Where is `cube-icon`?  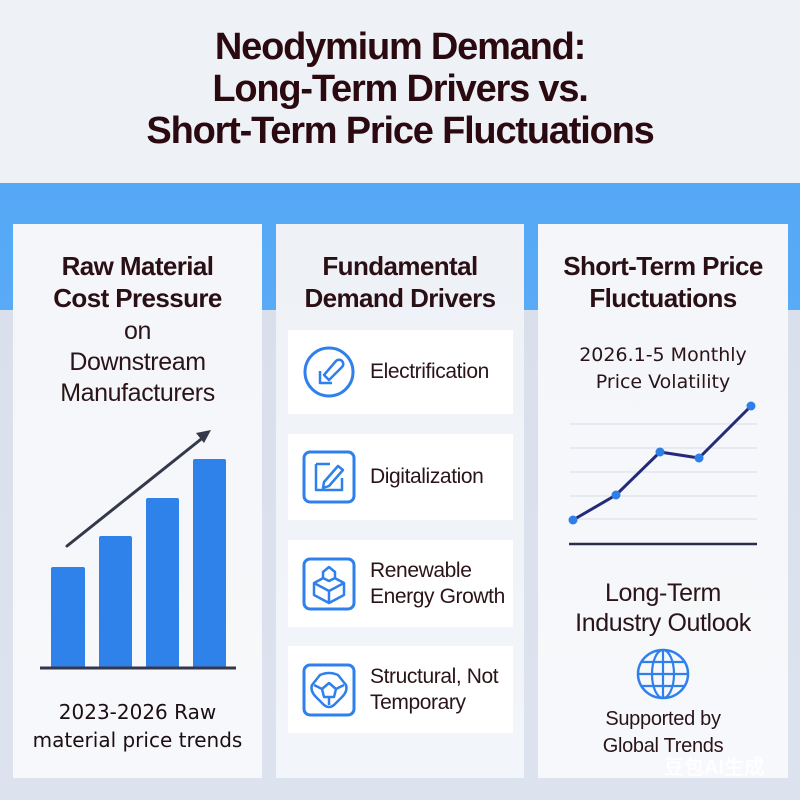 cube-icon is located at coordinates (329, 583).